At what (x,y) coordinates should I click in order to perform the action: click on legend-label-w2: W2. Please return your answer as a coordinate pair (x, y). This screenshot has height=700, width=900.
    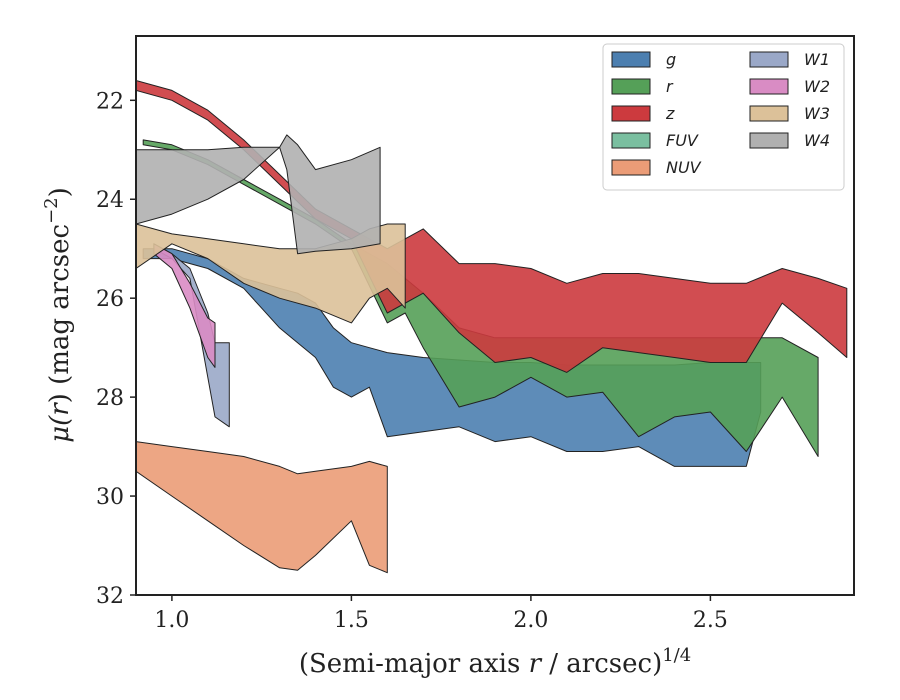
    Looking at the image, I should click on (817, 86).